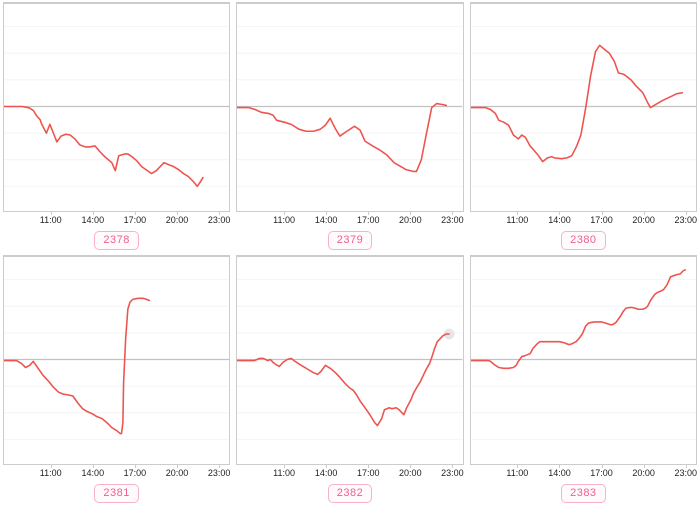 The width and height of the screenshot is (700, 506). I want to click on badge-row: 2381, so click(116, 493).